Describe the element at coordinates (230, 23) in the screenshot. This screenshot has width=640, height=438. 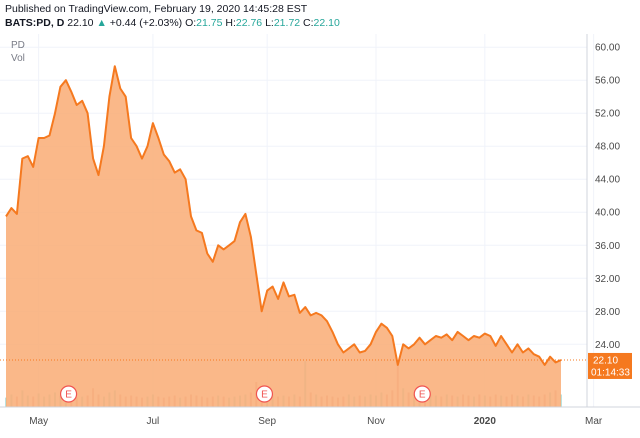
I see `high-label: H:` at that location.